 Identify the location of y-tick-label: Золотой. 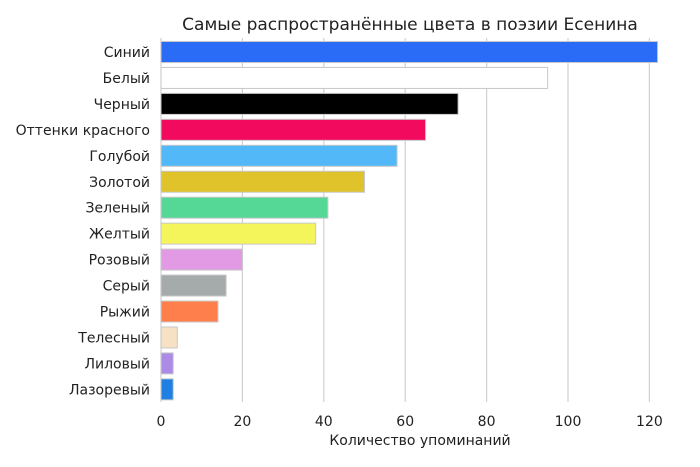
(119, 183).